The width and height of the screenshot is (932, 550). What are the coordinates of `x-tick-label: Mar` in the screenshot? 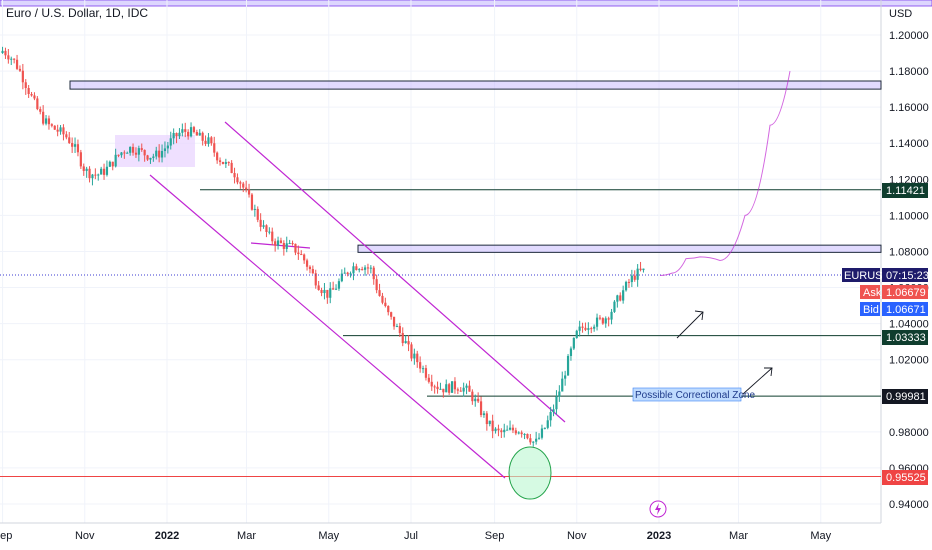 It's located at (246, 536).